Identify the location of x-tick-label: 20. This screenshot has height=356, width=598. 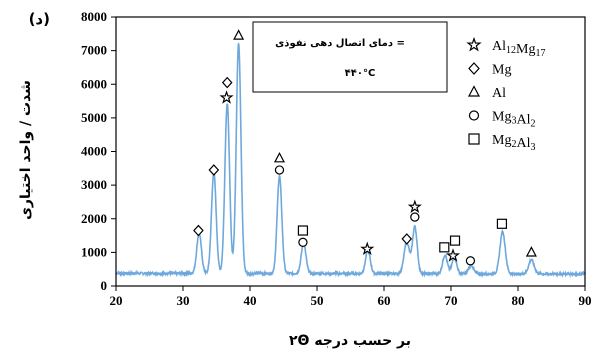
(116, 300).